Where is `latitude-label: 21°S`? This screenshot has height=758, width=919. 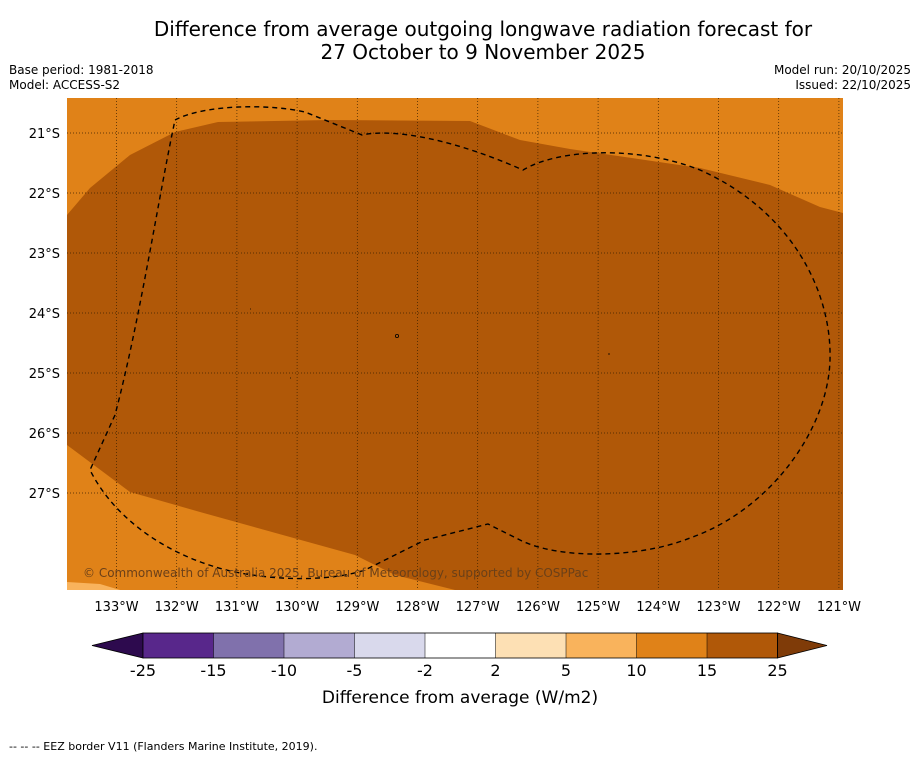
latitude-label: 21°S is located at coordinates (44, 134).